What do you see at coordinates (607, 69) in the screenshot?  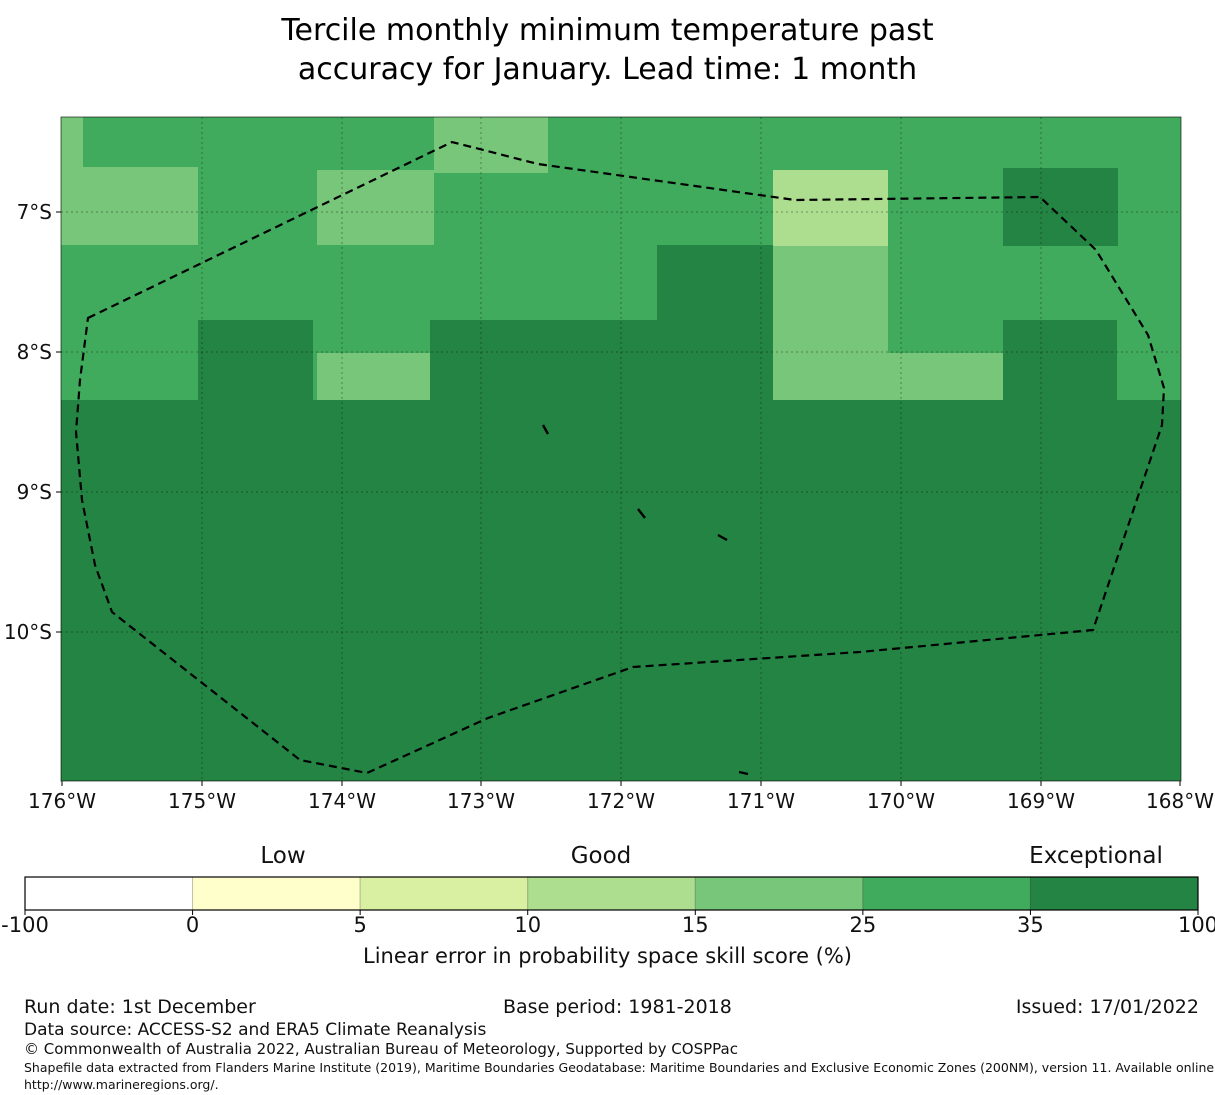 I see `title-line-2: accuracy for January. Lead time: 1 month` at bounding box center [607, 69].